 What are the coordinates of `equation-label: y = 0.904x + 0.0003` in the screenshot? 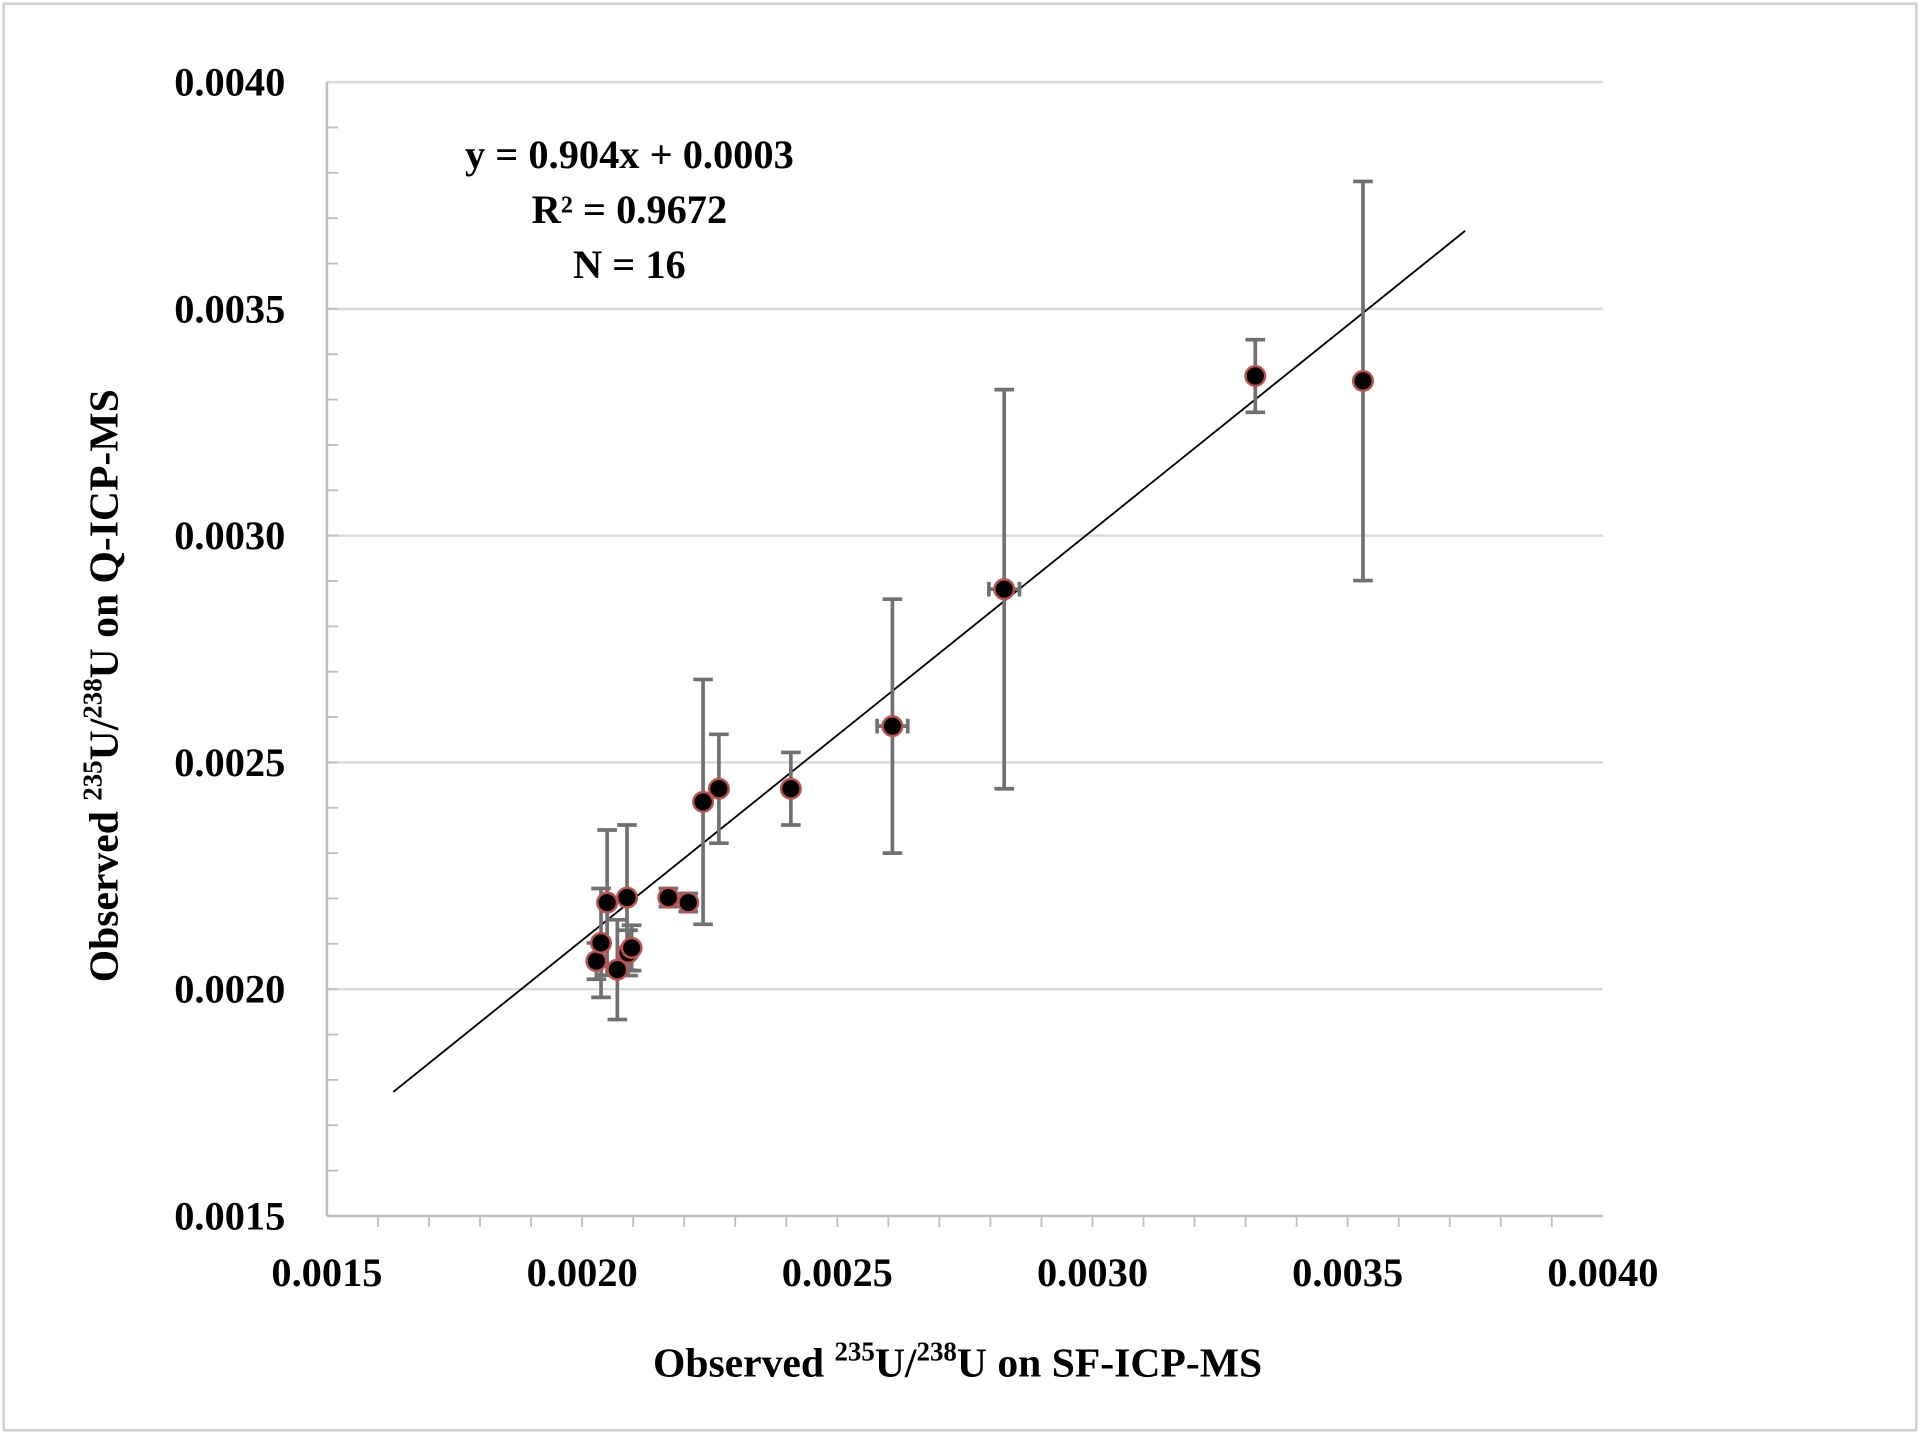 It's located at (629, 154).